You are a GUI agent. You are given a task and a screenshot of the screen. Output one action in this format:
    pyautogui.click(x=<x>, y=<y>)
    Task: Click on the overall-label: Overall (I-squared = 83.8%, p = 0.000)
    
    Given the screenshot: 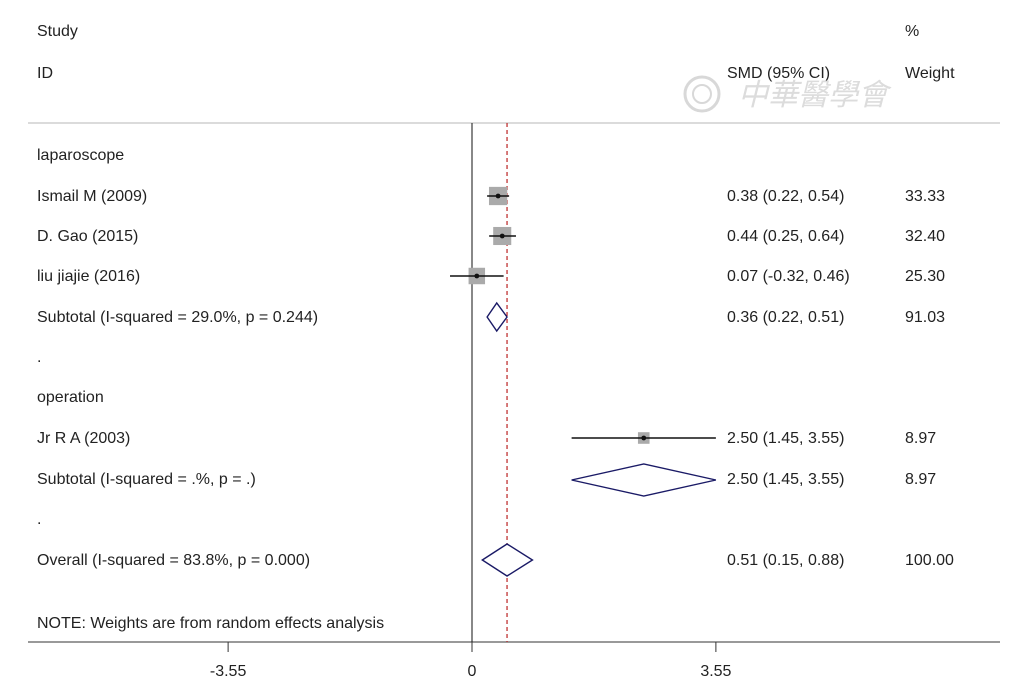 What is the action you would take?
    pyautogui.click(x=174, y=560)
    